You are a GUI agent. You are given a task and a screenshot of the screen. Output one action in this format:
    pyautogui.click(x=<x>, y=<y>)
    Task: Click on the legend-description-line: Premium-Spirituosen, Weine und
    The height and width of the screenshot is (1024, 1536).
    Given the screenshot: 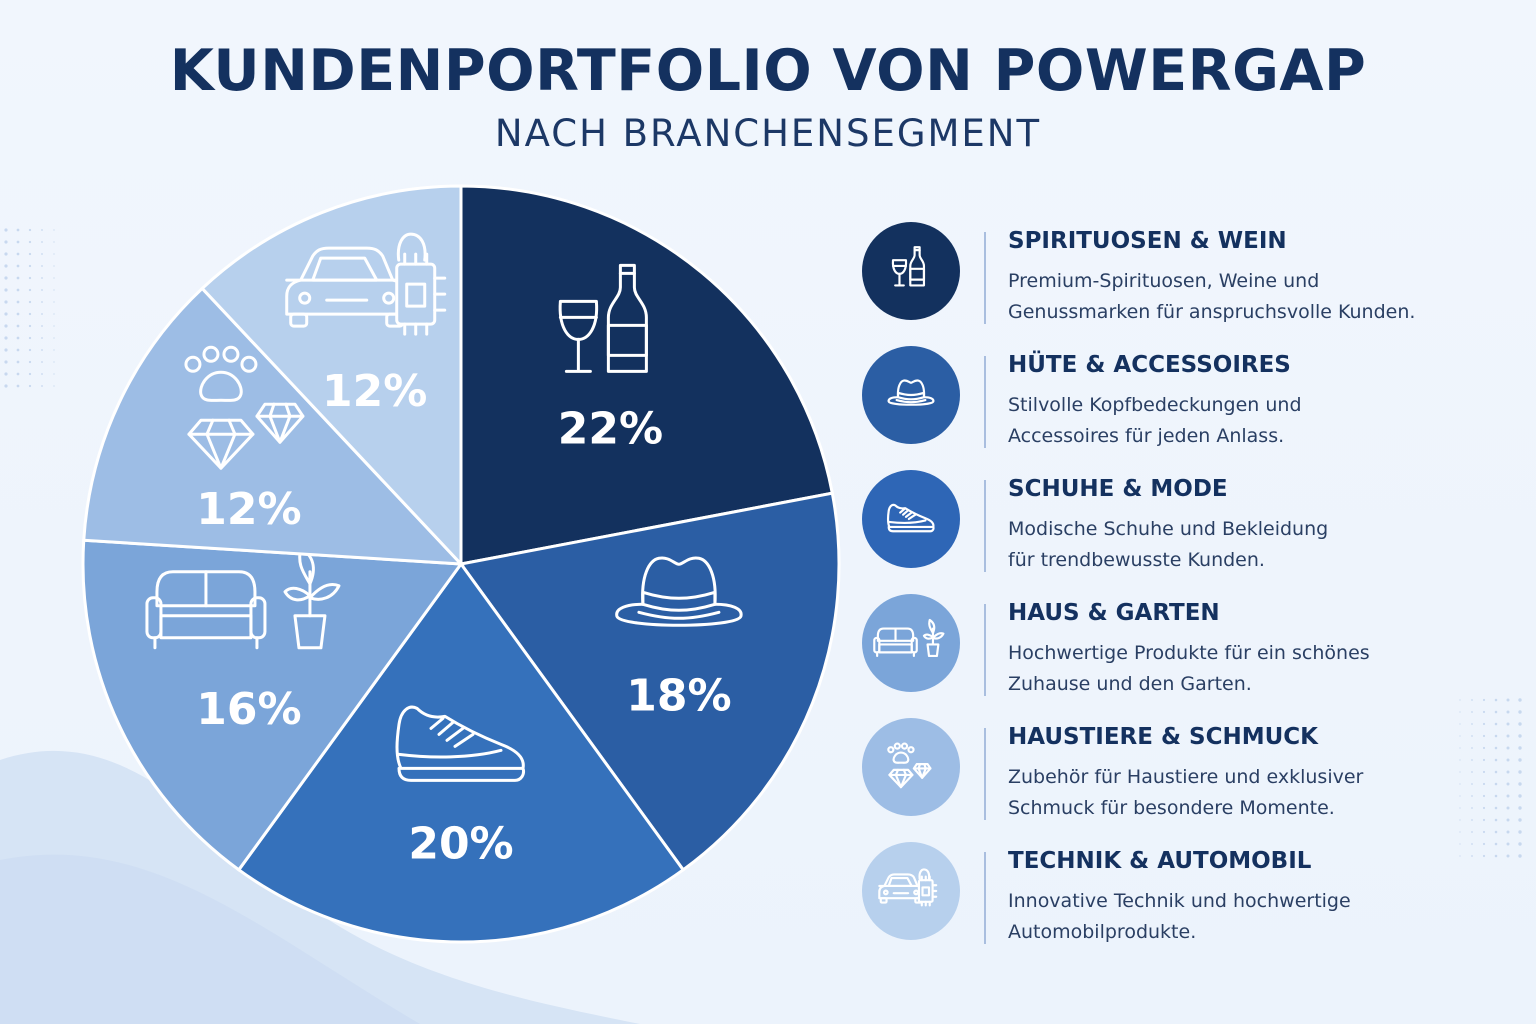 What is the action you would take?
    pyautogui.click(x=1164, y=281)
    